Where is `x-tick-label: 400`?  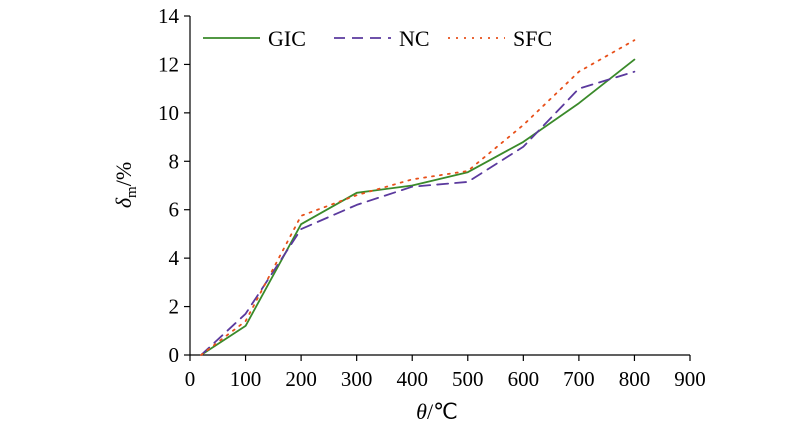
x-tick-label: 400 is located at coordinates (412, 379).